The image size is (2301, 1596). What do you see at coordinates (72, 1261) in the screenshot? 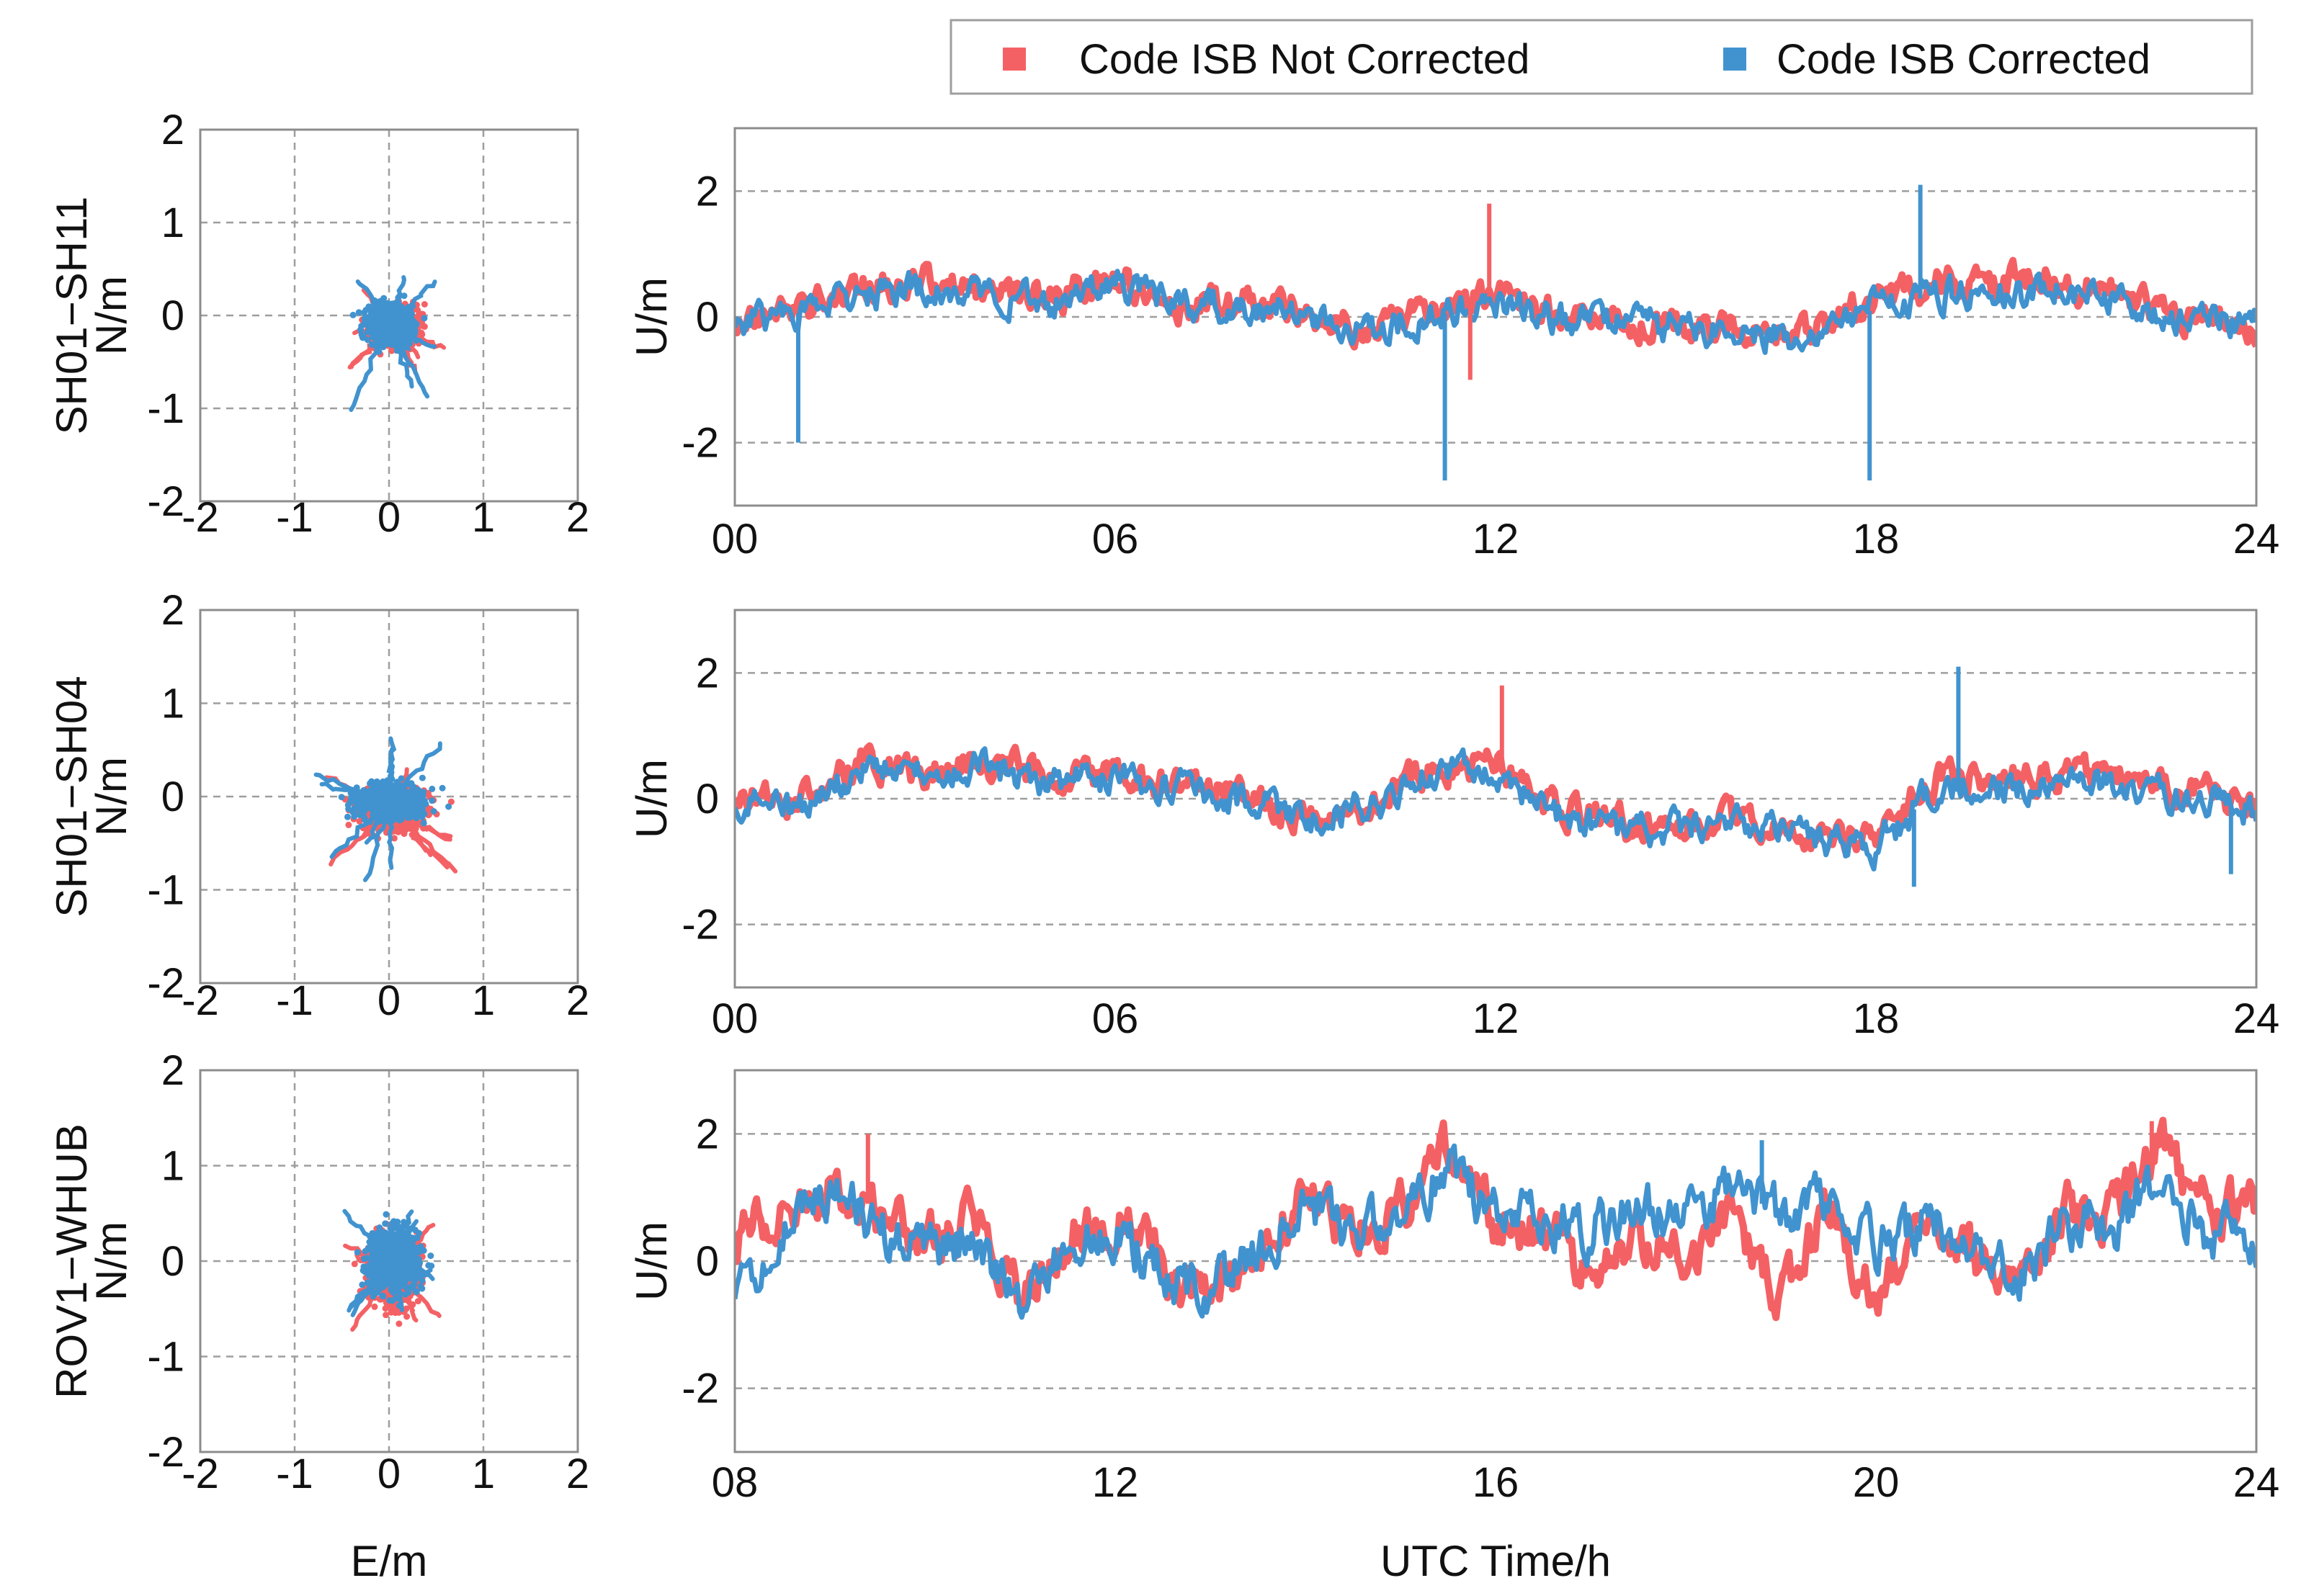
I see `row-label-3: ROV1−WHUB` at bounding box center [72, 1261].